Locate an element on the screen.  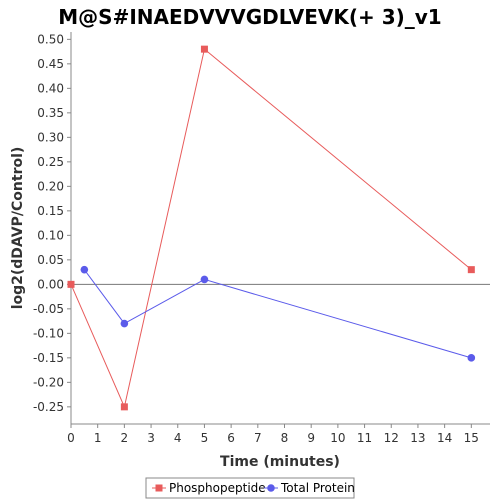
legend-label-1: Phosphopeptide is located at coordinates (217, 488).